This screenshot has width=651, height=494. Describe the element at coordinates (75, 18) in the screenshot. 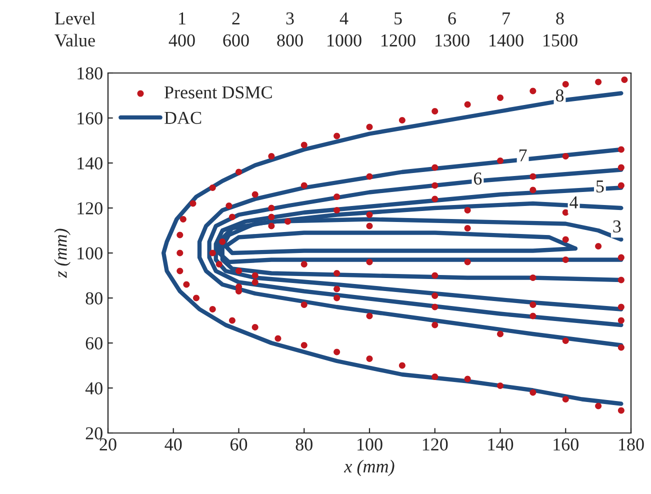

I see `text: Level` at that location.